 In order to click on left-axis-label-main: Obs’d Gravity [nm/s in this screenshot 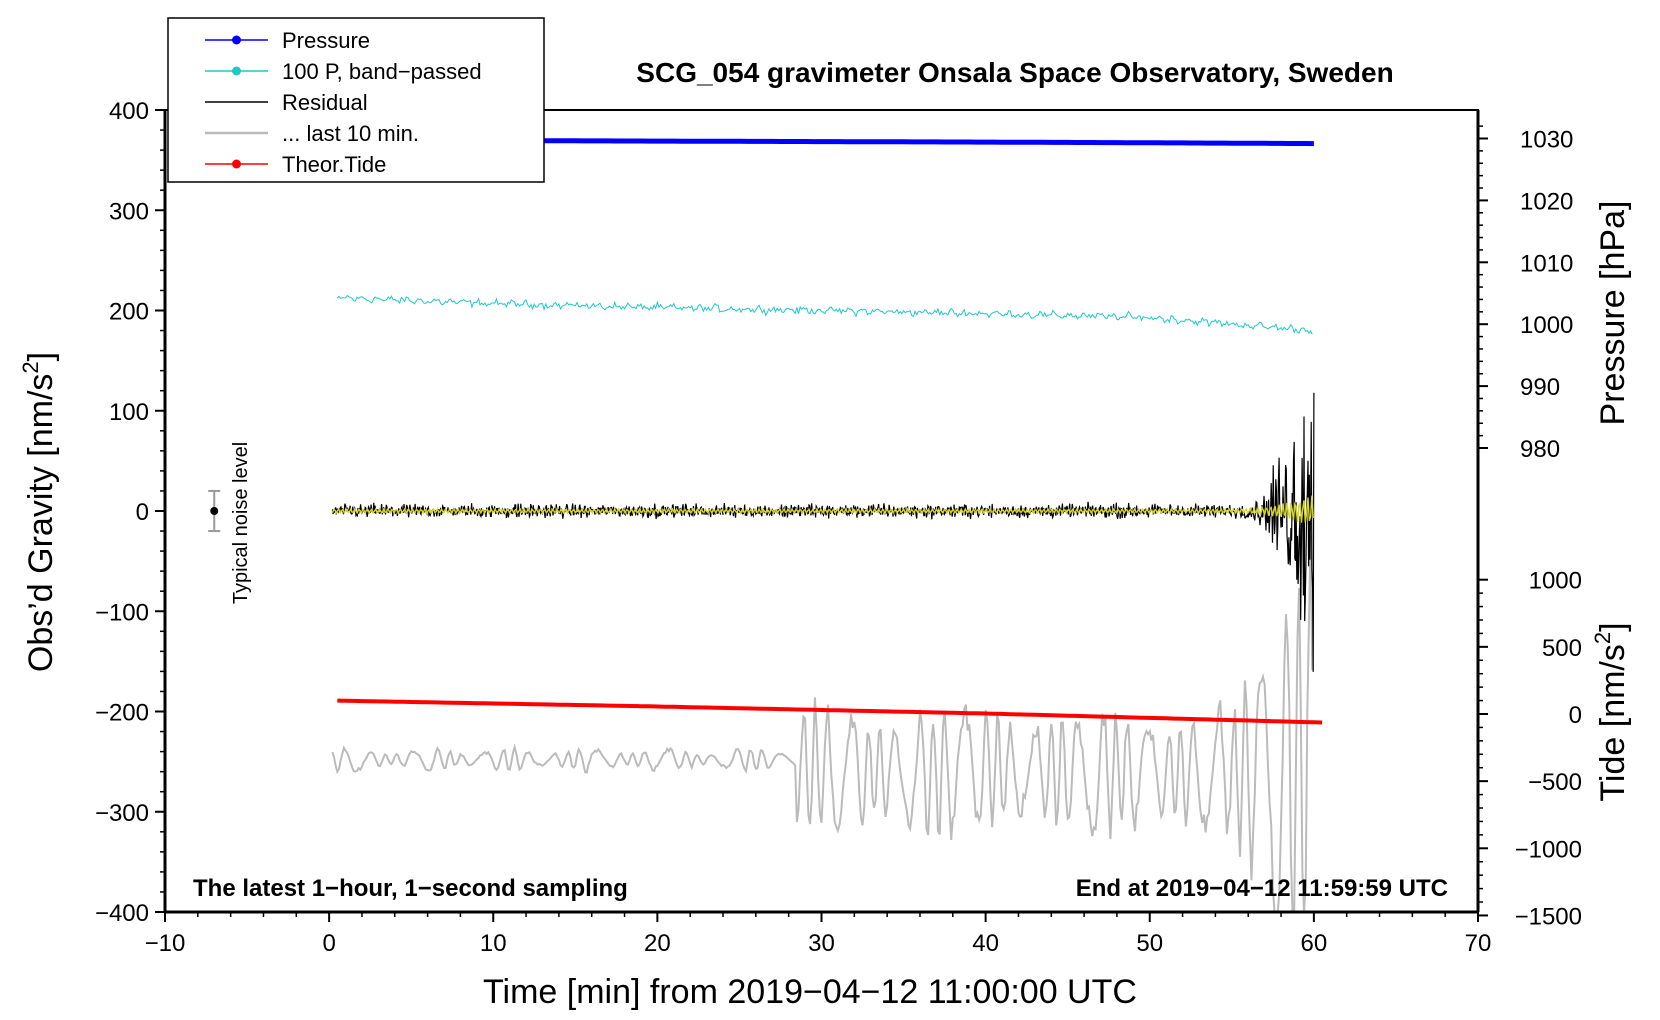, I will do `click(41, 523)`.